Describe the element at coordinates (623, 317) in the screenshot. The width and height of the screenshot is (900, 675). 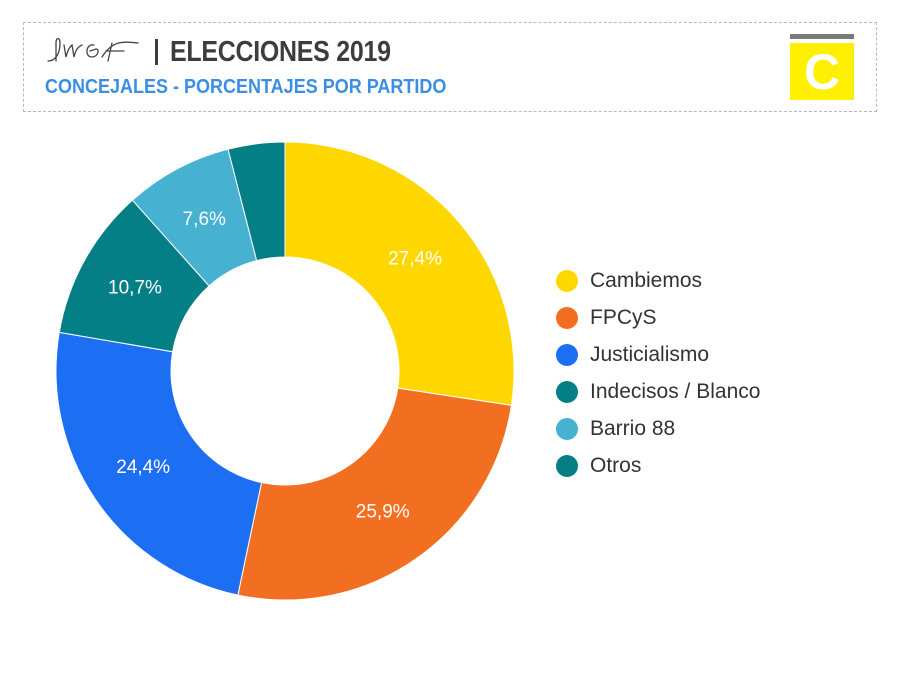
I see `legend-label: FPCyS` at that location.